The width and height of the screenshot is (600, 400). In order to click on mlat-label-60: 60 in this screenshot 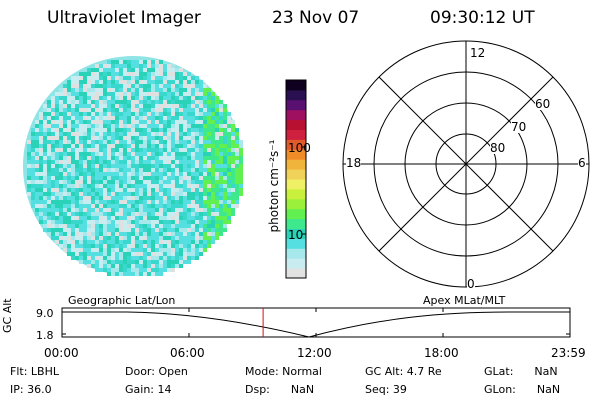, I will do `click(543, 104)`.